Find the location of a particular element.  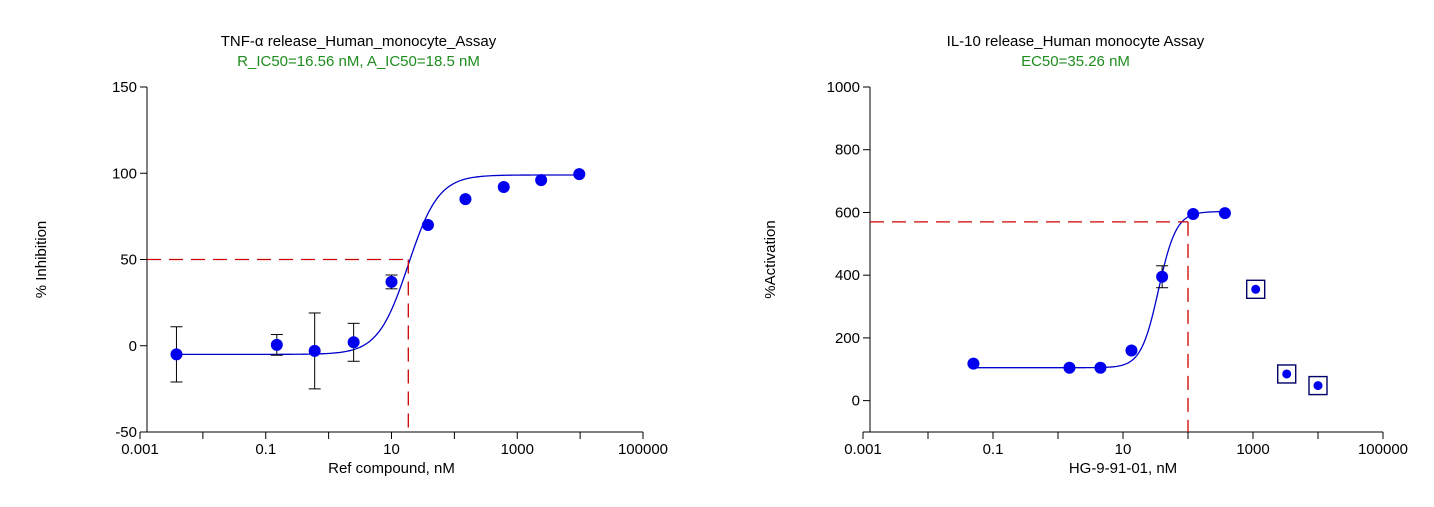

y-tick-label: 100 is located at coordinates (124, 173).